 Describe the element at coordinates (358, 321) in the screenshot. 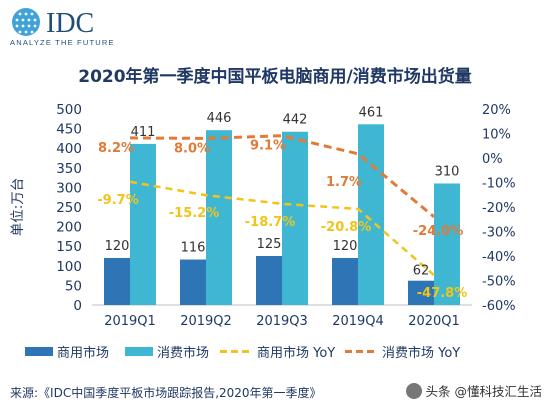

I see `x-tick-label: 2019Q4` at that location.